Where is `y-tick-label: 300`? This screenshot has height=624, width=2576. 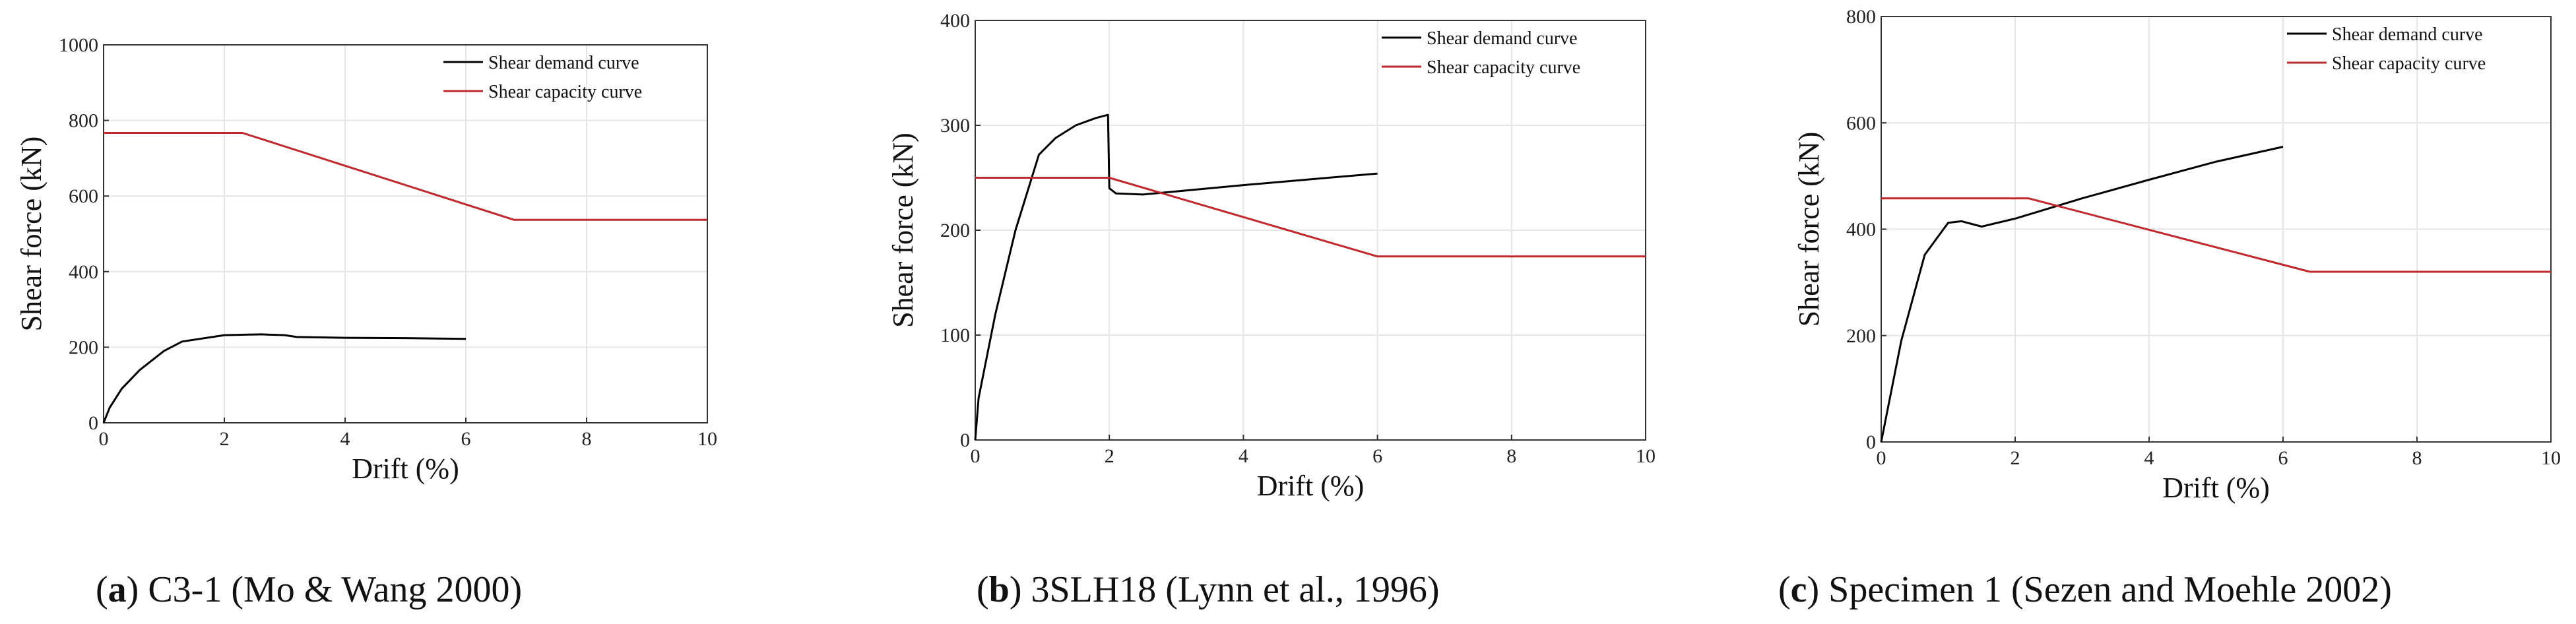 y-tick-label: 300 is located at coordinates (955, 126).